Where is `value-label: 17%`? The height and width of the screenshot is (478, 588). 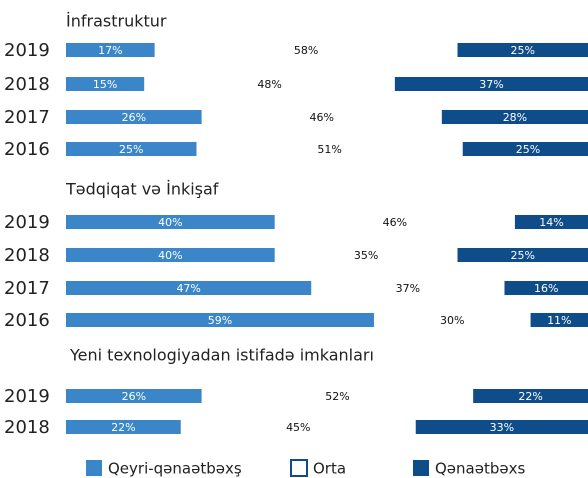 value-label: 17% is located at coordinates (110, 50).